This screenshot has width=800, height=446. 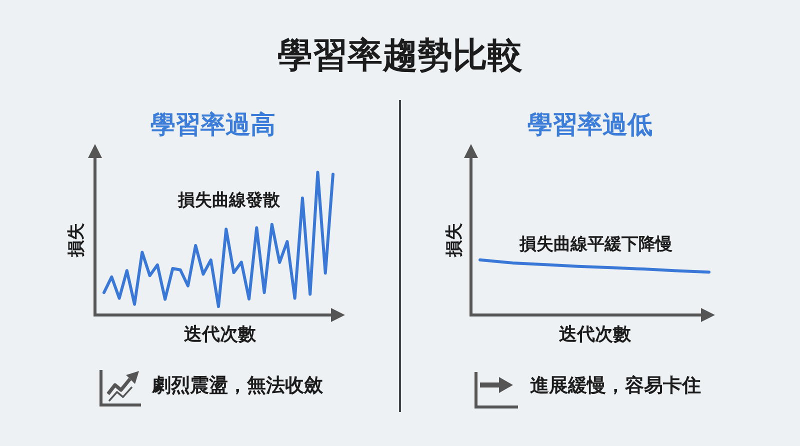 I want to click on chart-title: 學習率過低, so click(x=590, y=125).